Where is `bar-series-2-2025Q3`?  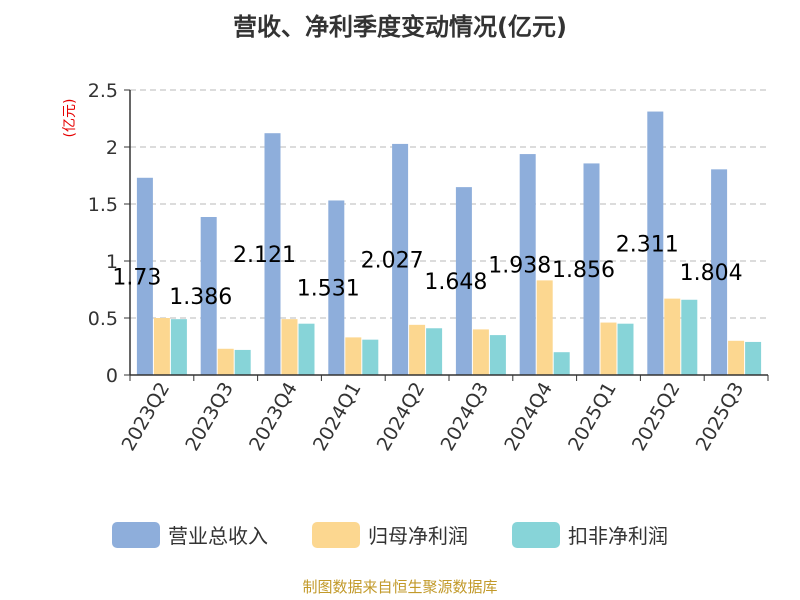
bar-series-2-2025Q3 is located at coordinates (753, 358).